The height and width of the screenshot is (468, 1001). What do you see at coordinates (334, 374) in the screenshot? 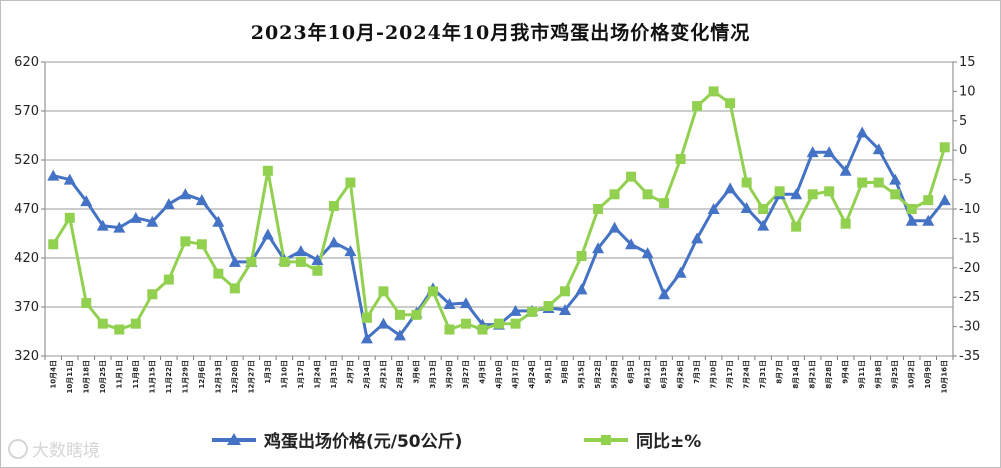
I see `x-tick-label: 1月31日` at bounding box center [334, 374].